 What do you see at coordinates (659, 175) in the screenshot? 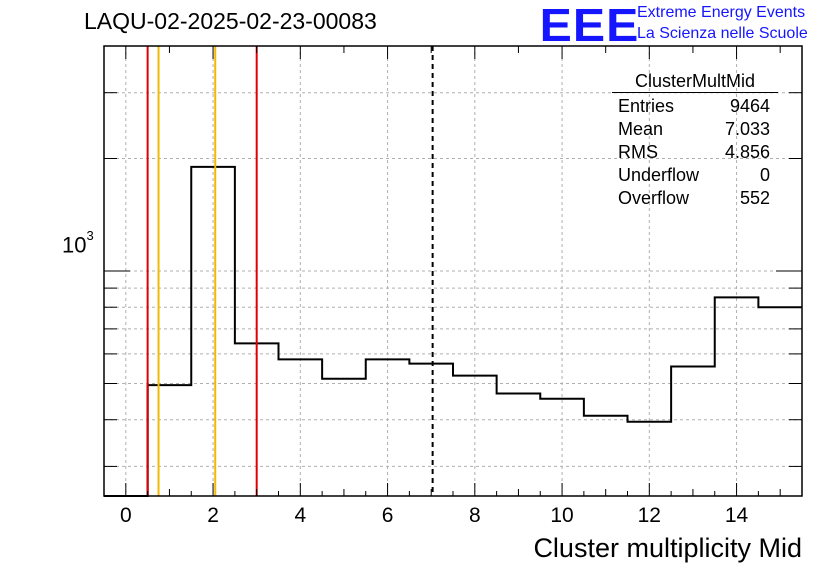
I see `stats-label: Underflow` at bounding box center [659, 175].